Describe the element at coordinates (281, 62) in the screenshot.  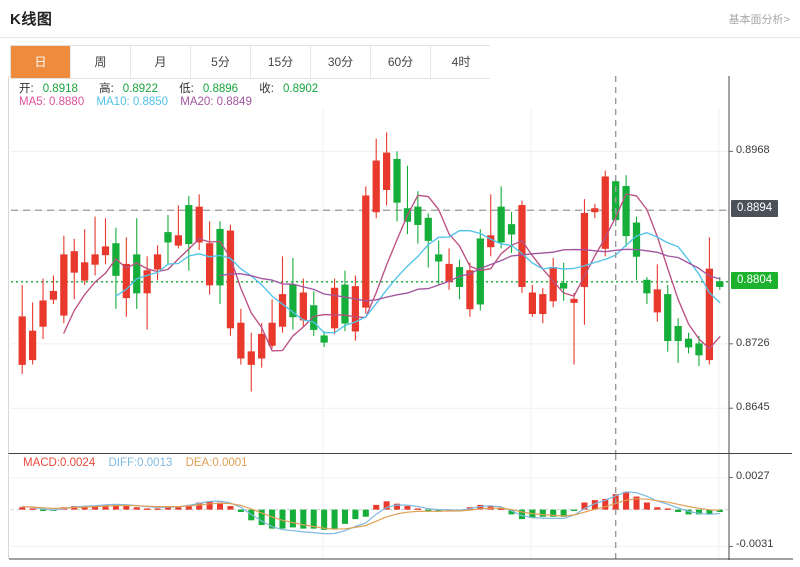
I see `tab-15min: 15分` at that location.